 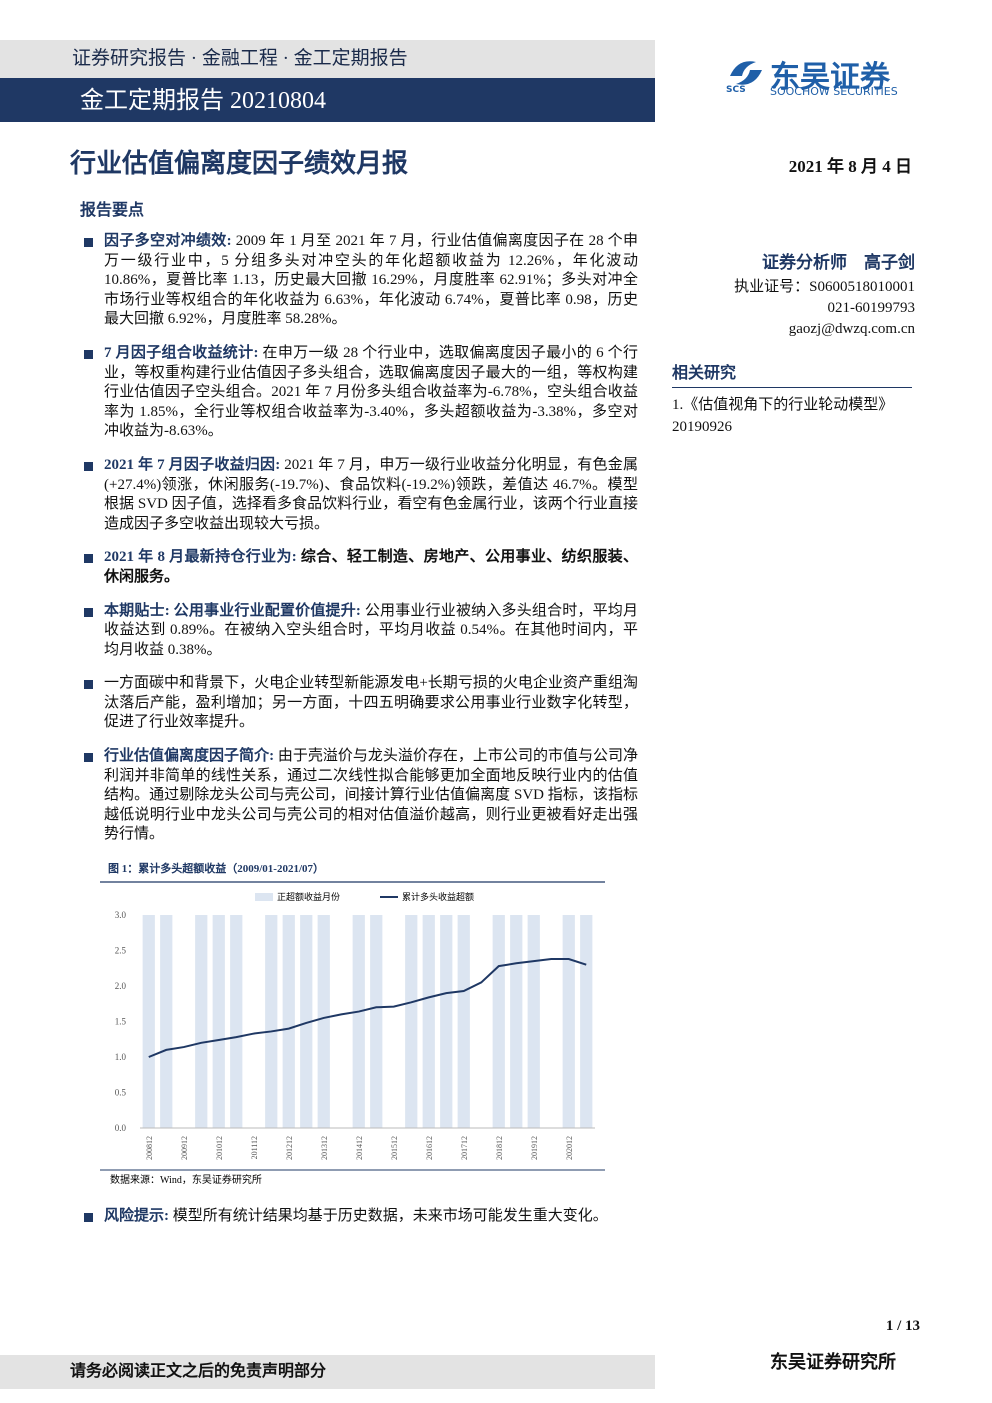 I want to click on date: 2021 年 8 月 4 日, so click(x=850, y=166).